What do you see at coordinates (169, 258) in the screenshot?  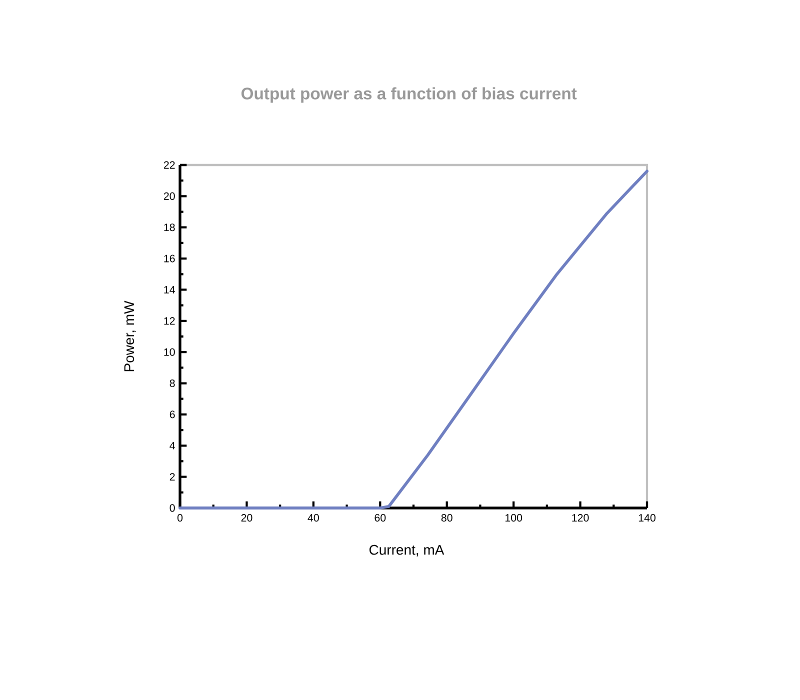 I see `y-tick-label: 16` at bounding box center [169, 258].